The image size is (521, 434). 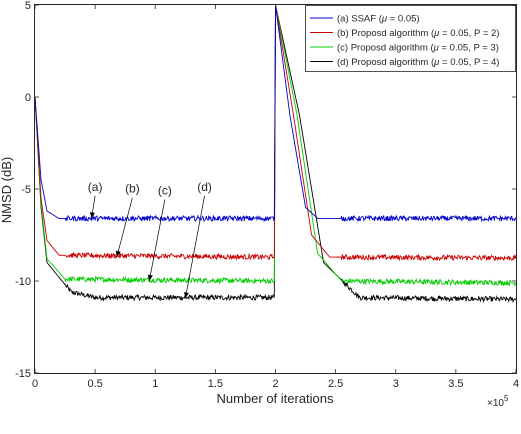 What do you see at coordinates (516, 384) in the screenshot?
I see `x-tick-label: 4` at bounding box center [516, 384].